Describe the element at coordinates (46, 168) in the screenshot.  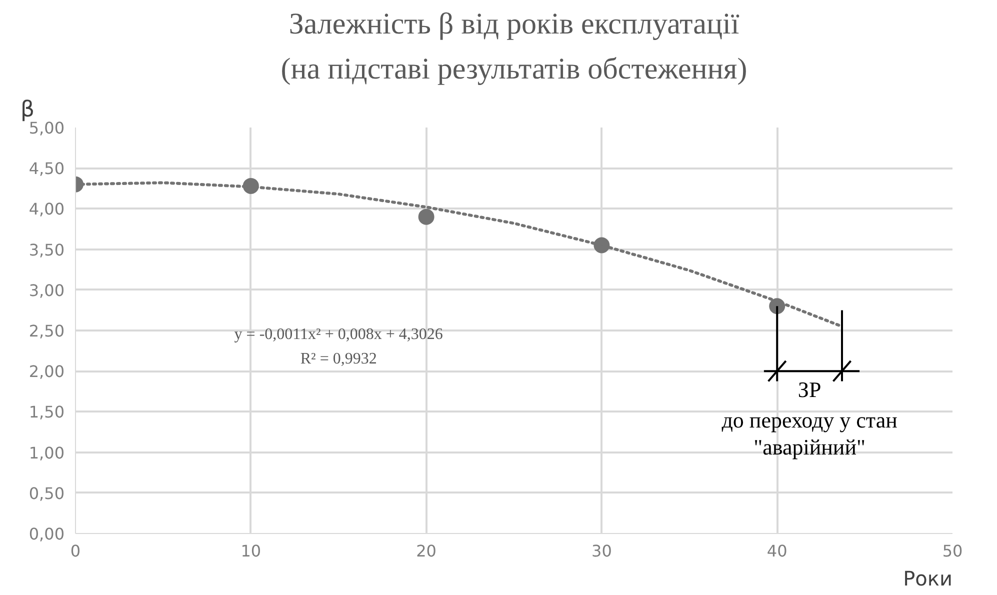
I see `y-tick-label: 4,50` at that location.